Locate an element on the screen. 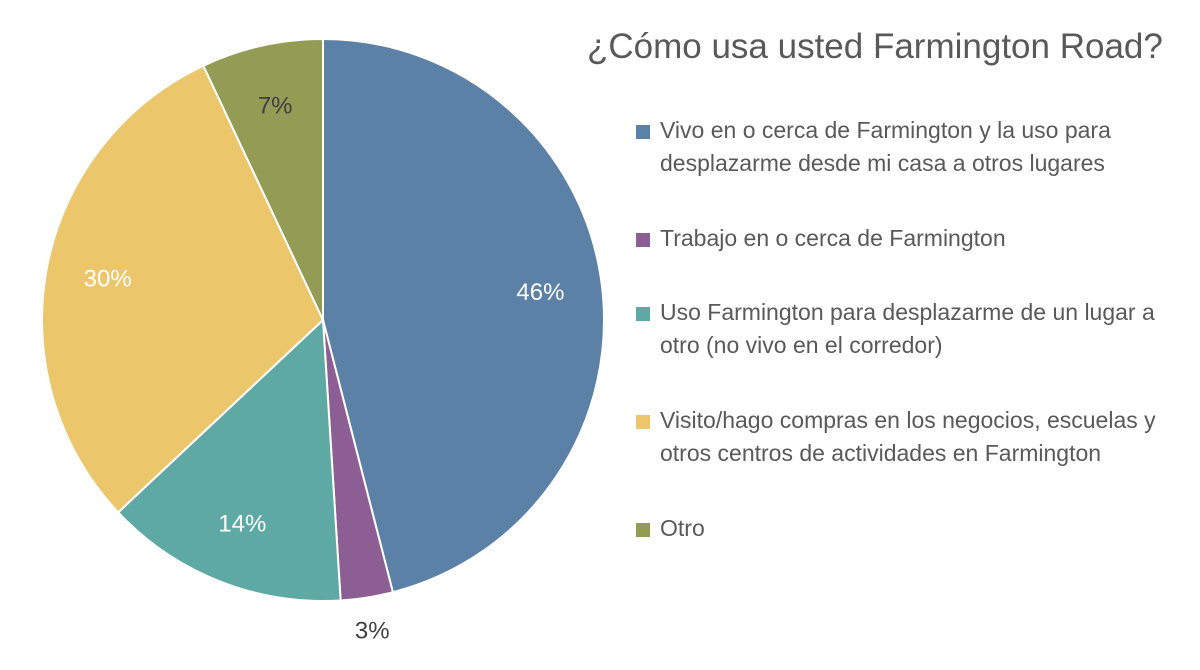 The image size is (1200, 670). data-label-trabajo: 3% is located at coordinates (372, 630).